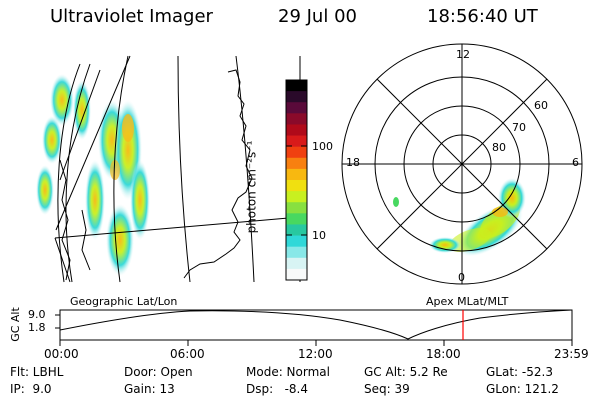 The width and height of the screenshot is (600, 400). Describe the element at coordinates (443, 354) in the screenshot. I see `timeline-x-label-1800: 18:00` at that location.